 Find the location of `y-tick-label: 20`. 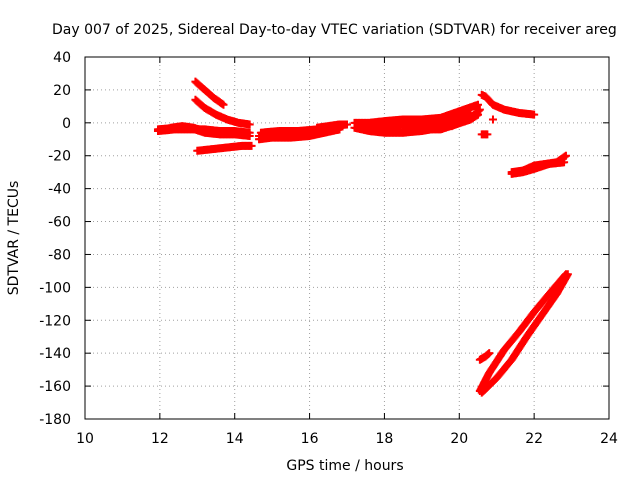

y-tick-label: 20 is located at coordinates (62, 91).